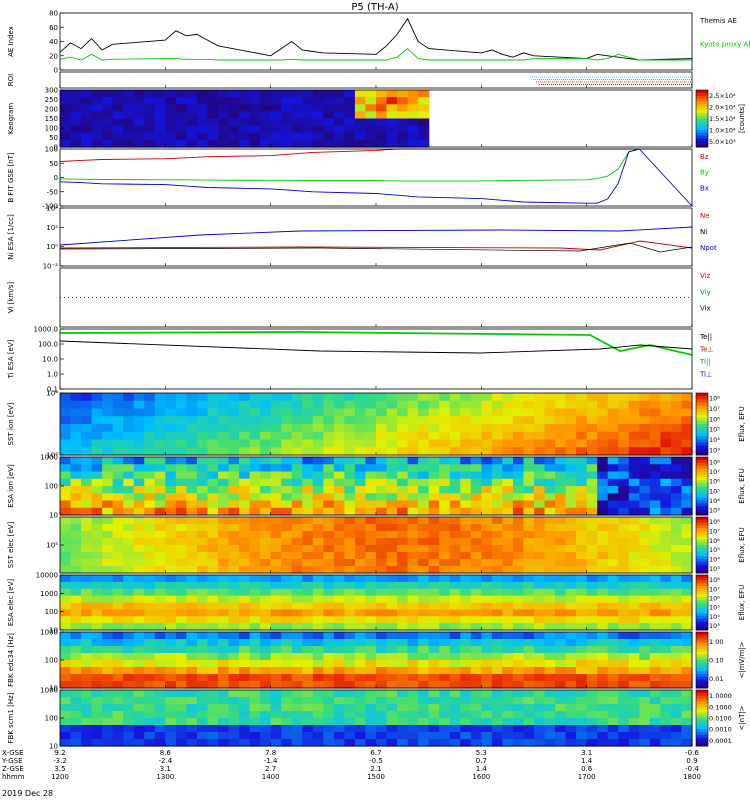 The width and height of the screenshot is (750, 800). Describe the element at coordinates (53, 138) in the screenshot. I see `y-tick-label: 50` at that location.